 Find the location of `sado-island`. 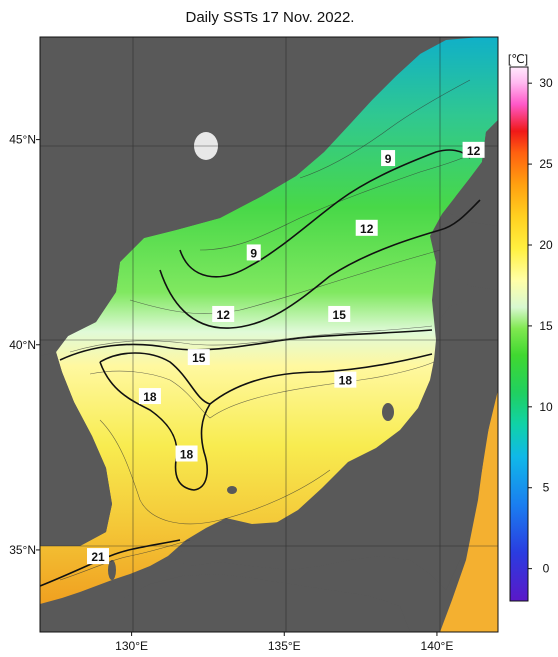

sado-island is located at coordinates (388, 412).